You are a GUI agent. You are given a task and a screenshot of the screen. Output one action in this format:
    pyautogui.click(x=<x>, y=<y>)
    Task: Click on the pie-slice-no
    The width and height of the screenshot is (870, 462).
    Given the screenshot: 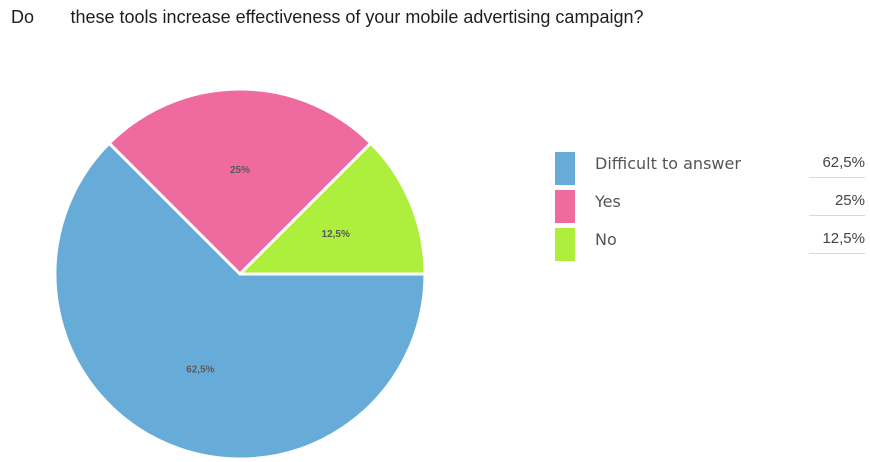 What is the action you would take?
    pyautogui.click(x=332, y=208)
    